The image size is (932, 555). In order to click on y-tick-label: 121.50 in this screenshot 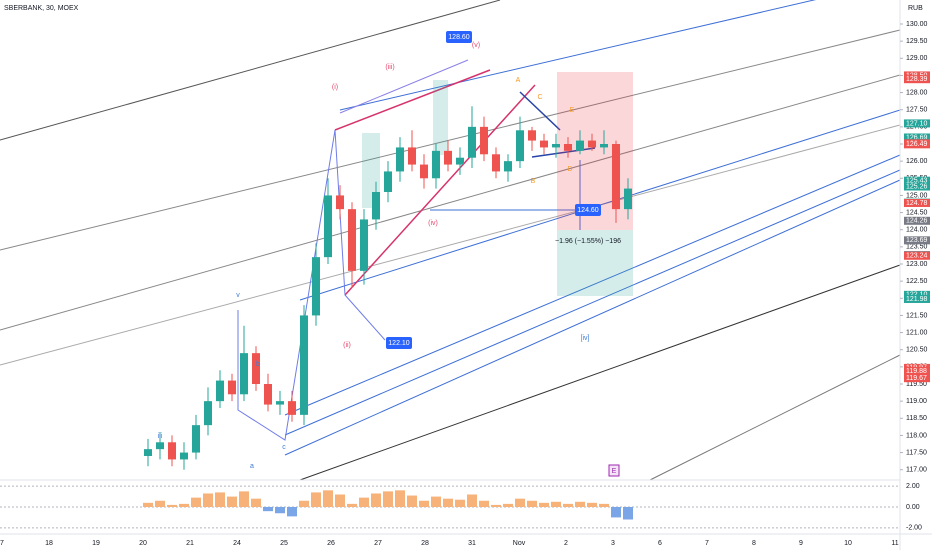, I will do `click(917, 315)`.